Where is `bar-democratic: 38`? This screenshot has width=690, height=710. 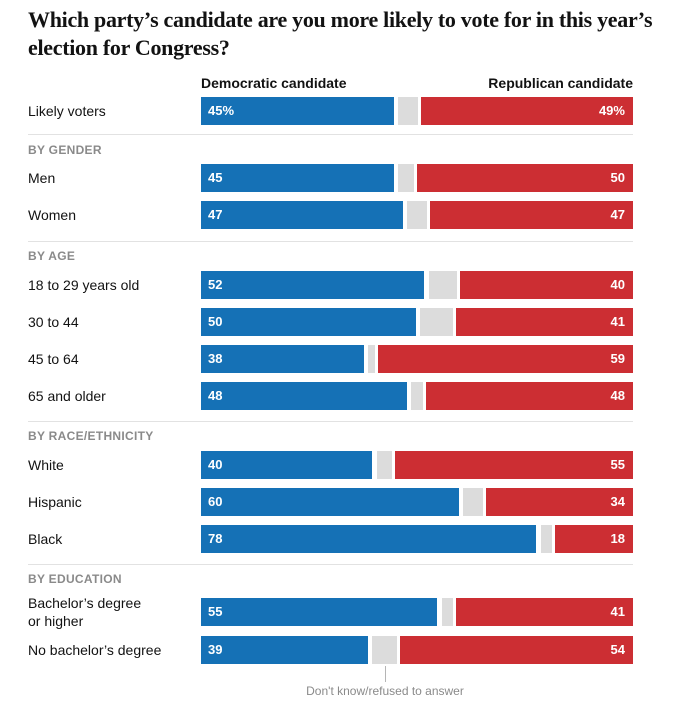
bar-democratic: 38 is located at coordinates (282, 359).